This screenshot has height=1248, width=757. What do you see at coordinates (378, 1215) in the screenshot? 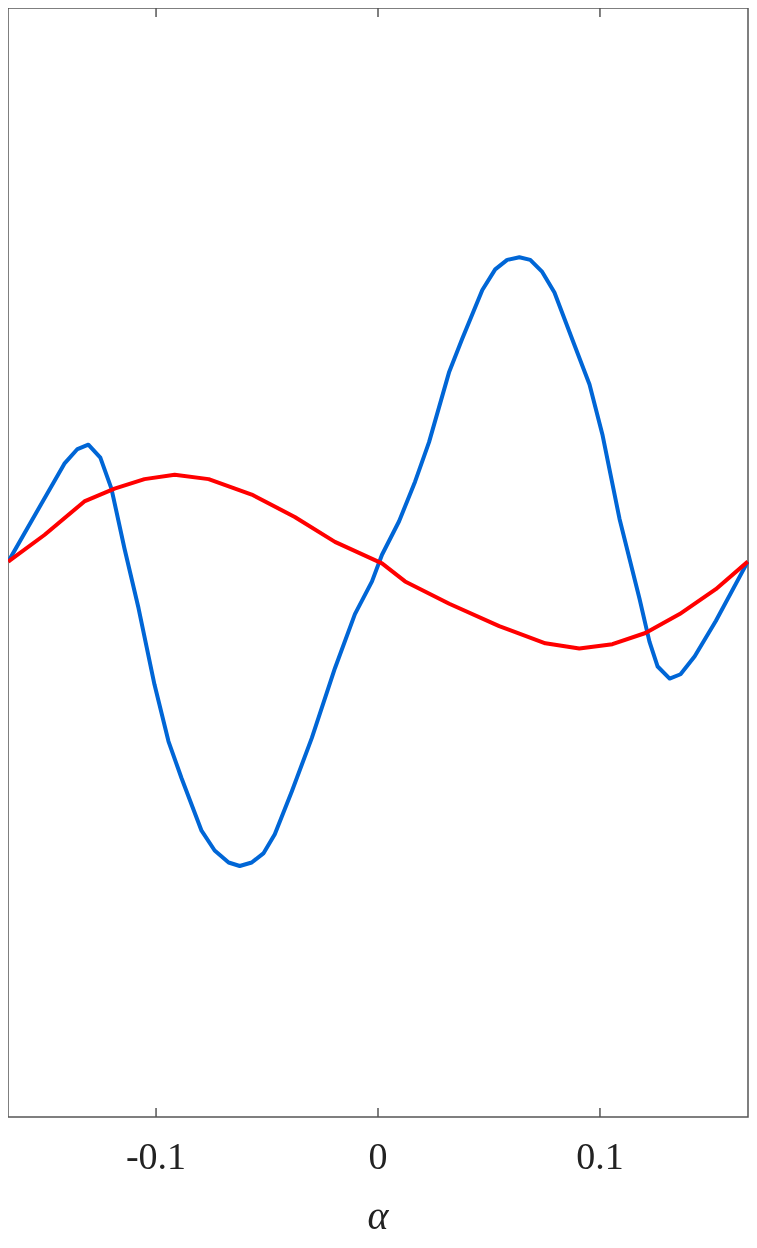
I see `x-axis-title: α` at bounding box center [378, 1215].